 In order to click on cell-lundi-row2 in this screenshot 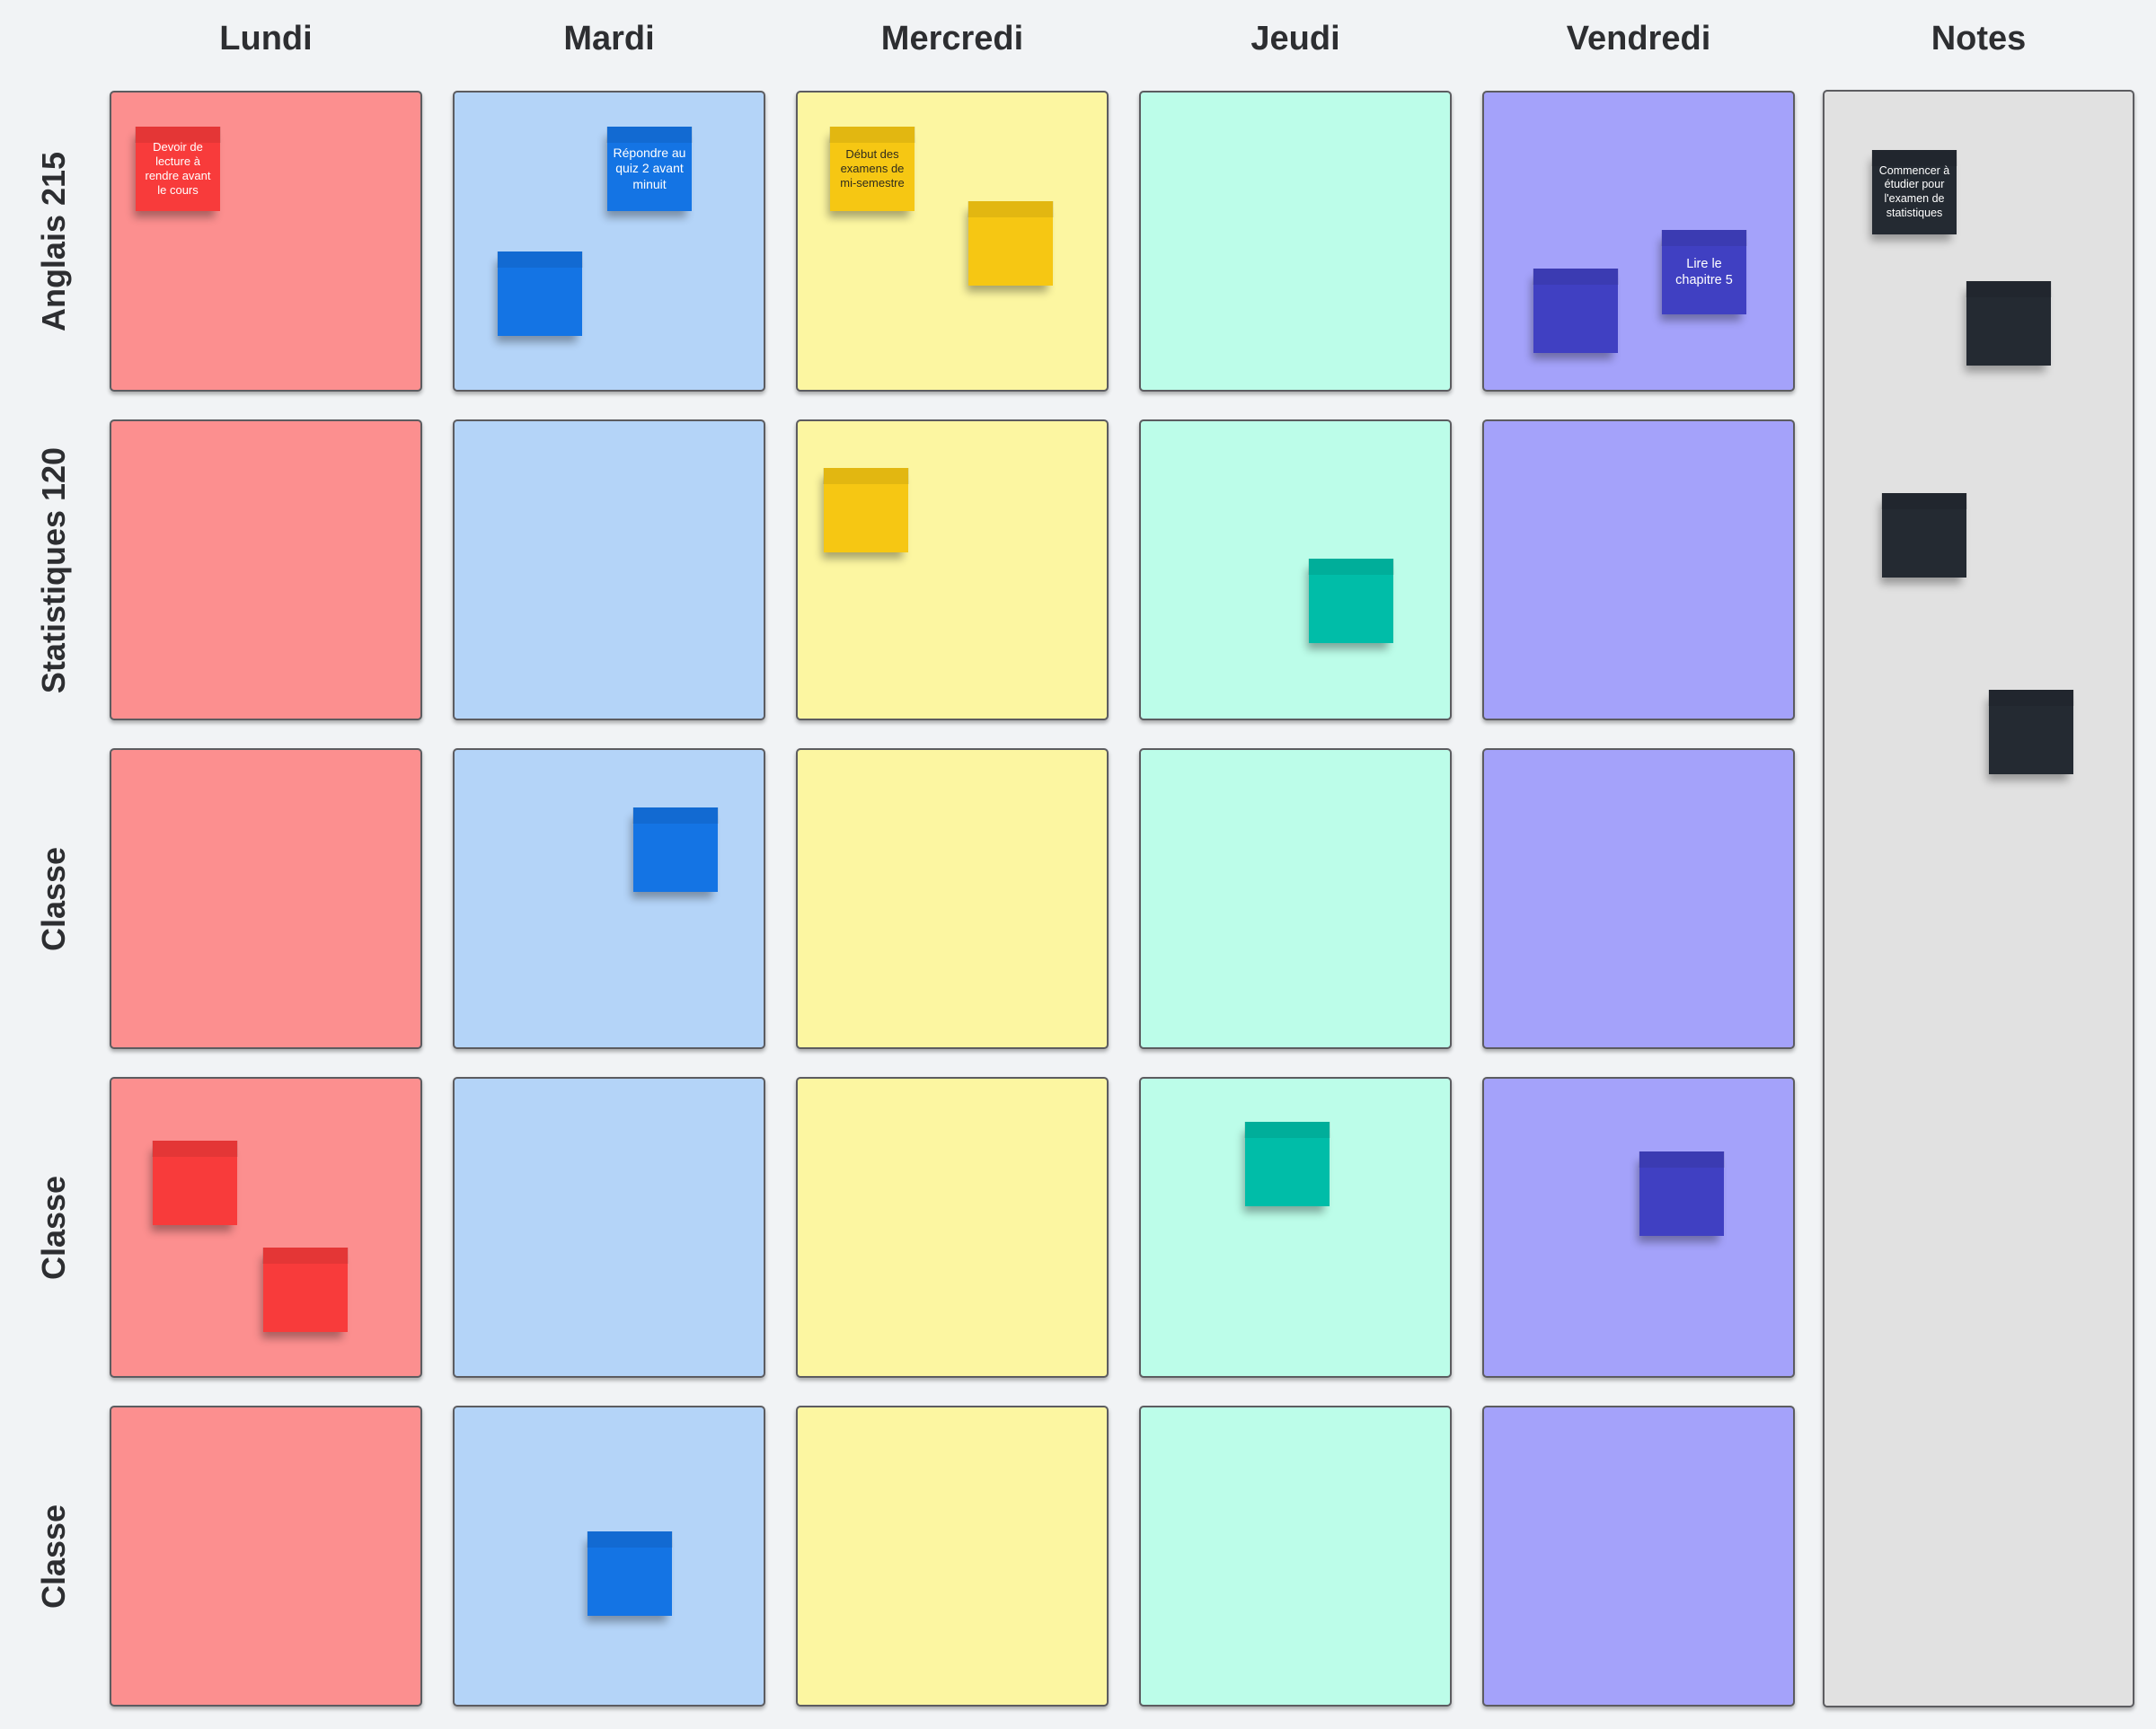, I will do `click(266, 898)`.